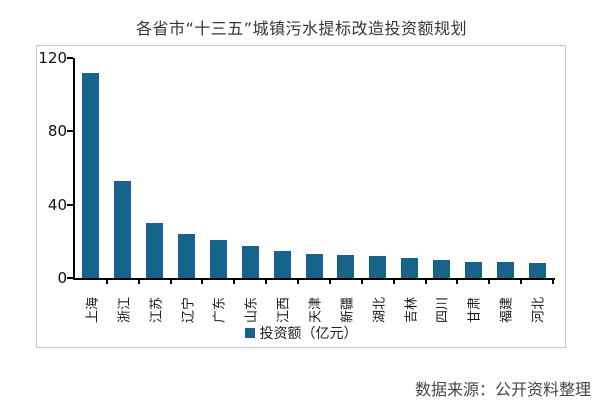  I want to click on bar-河北, so click(537, 270).